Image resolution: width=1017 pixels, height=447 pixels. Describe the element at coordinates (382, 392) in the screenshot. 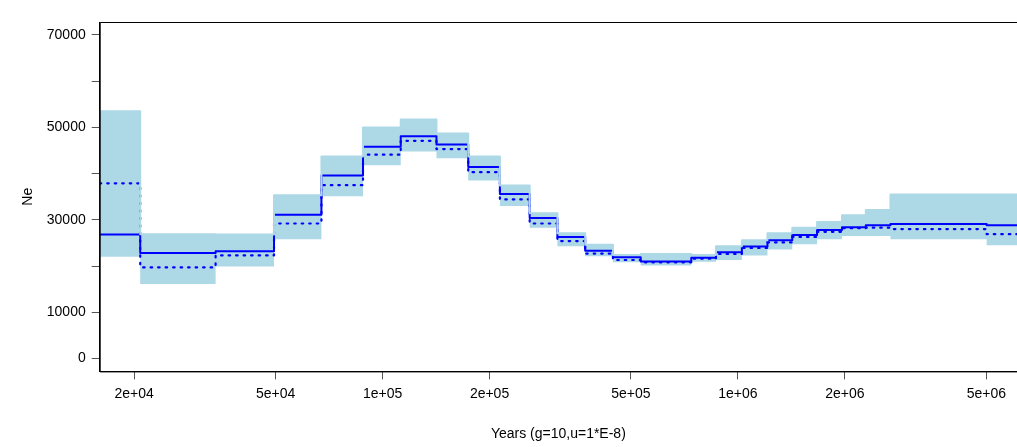

I see `x-tick-label: 1e+05` at that location.